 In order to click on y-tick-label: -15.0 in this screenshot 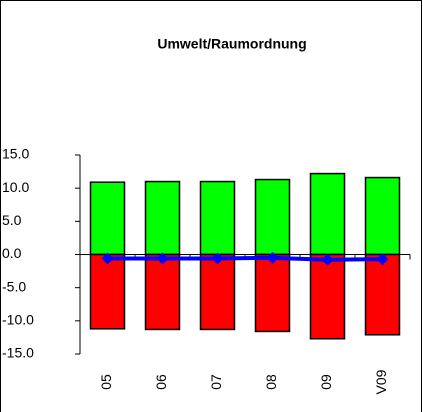, I will do `click(18, 353)`.